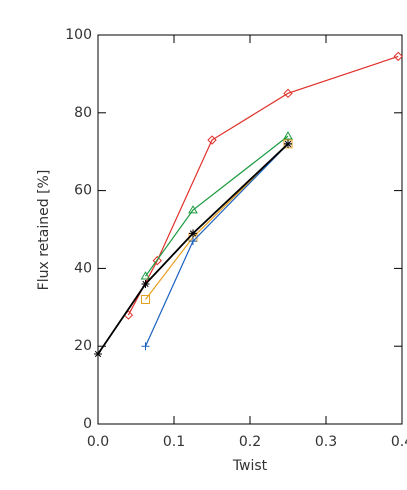 The width and height of the screenshot is (407, 490). I want to click on x-tick-label: 0.3, so click(326, 442).